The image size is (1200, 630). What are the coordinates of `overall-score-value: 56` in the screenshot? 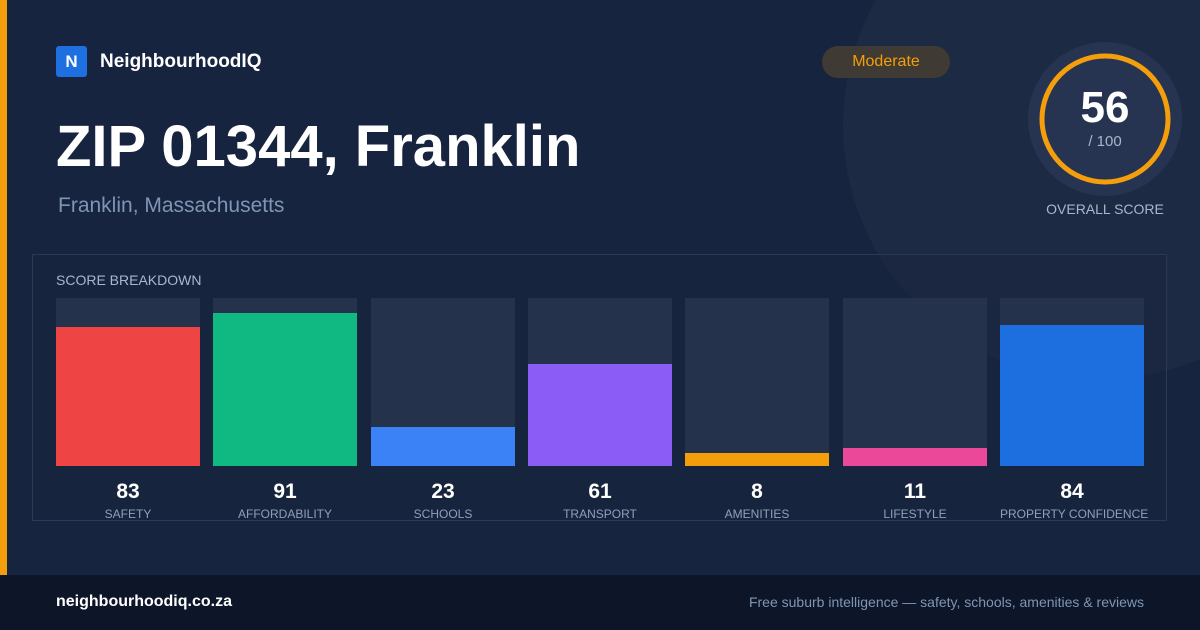 It's located at (1105, 107).